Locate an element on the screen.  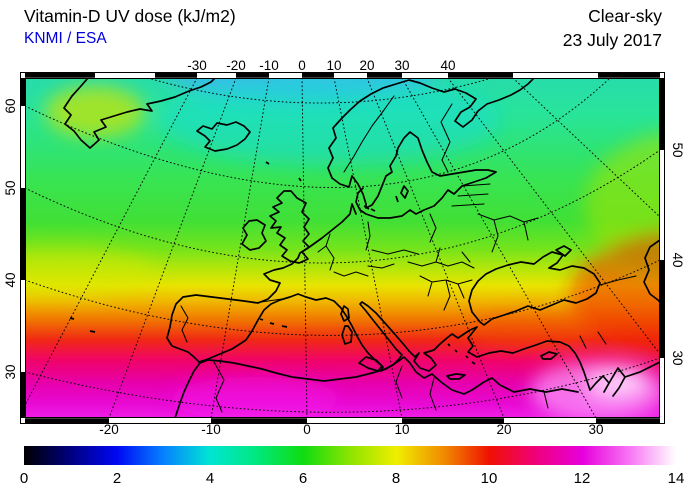
bottom-axis-label: -10 is located at coordinates (211, 429).